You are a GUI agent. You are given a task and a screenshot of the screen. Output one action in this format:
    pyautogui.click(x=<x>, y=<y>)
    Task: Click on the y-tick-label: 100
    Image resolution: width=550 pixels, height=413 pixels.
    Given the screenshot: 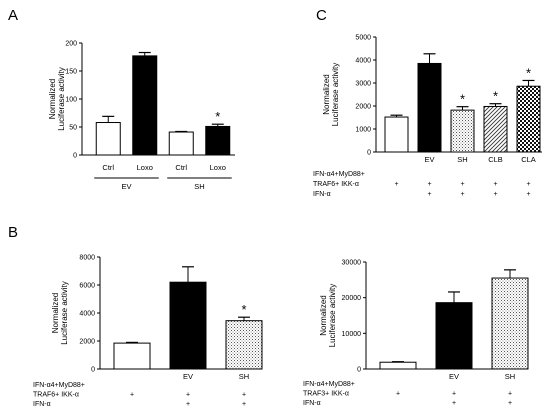 What is the action you would take?
    pyautogui.click(x=71, y=100)
    